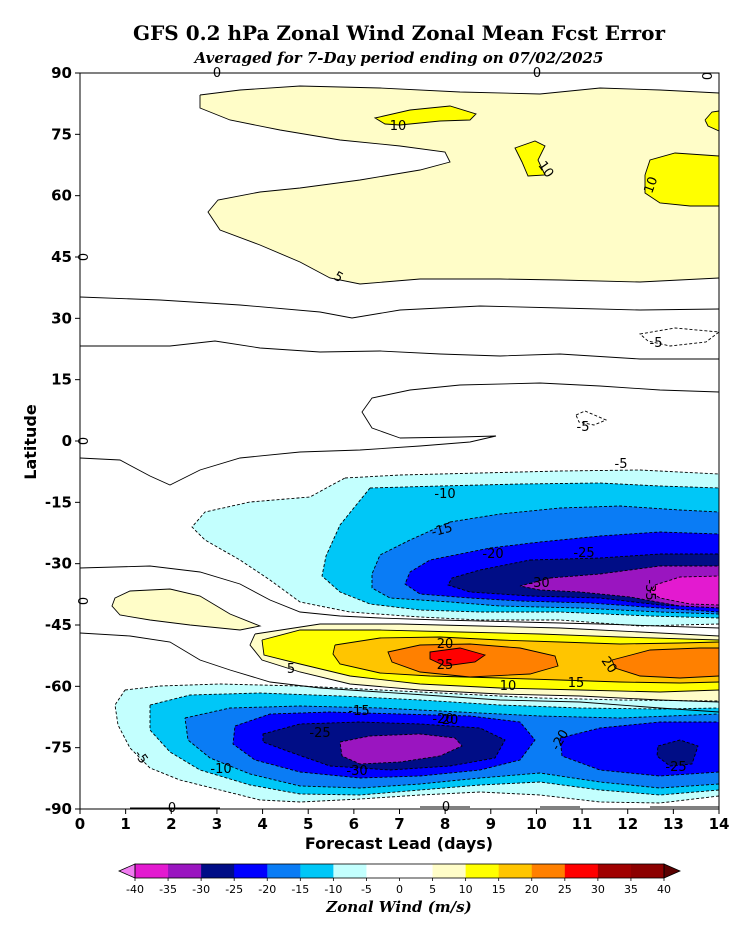 The height and width of the screenshot is (938, 754). I want to click on y-tick-label: -90, so click(58, 809).